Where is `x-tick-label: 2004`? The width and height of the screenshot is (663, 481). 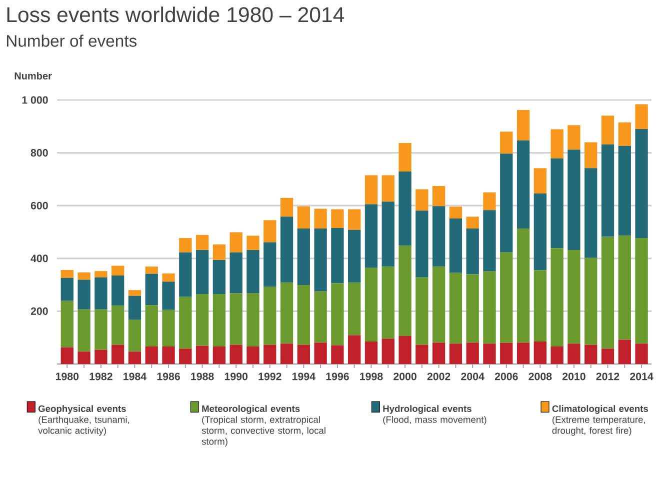 x-tick-label: 2004 is located at coordinates (472, 376).